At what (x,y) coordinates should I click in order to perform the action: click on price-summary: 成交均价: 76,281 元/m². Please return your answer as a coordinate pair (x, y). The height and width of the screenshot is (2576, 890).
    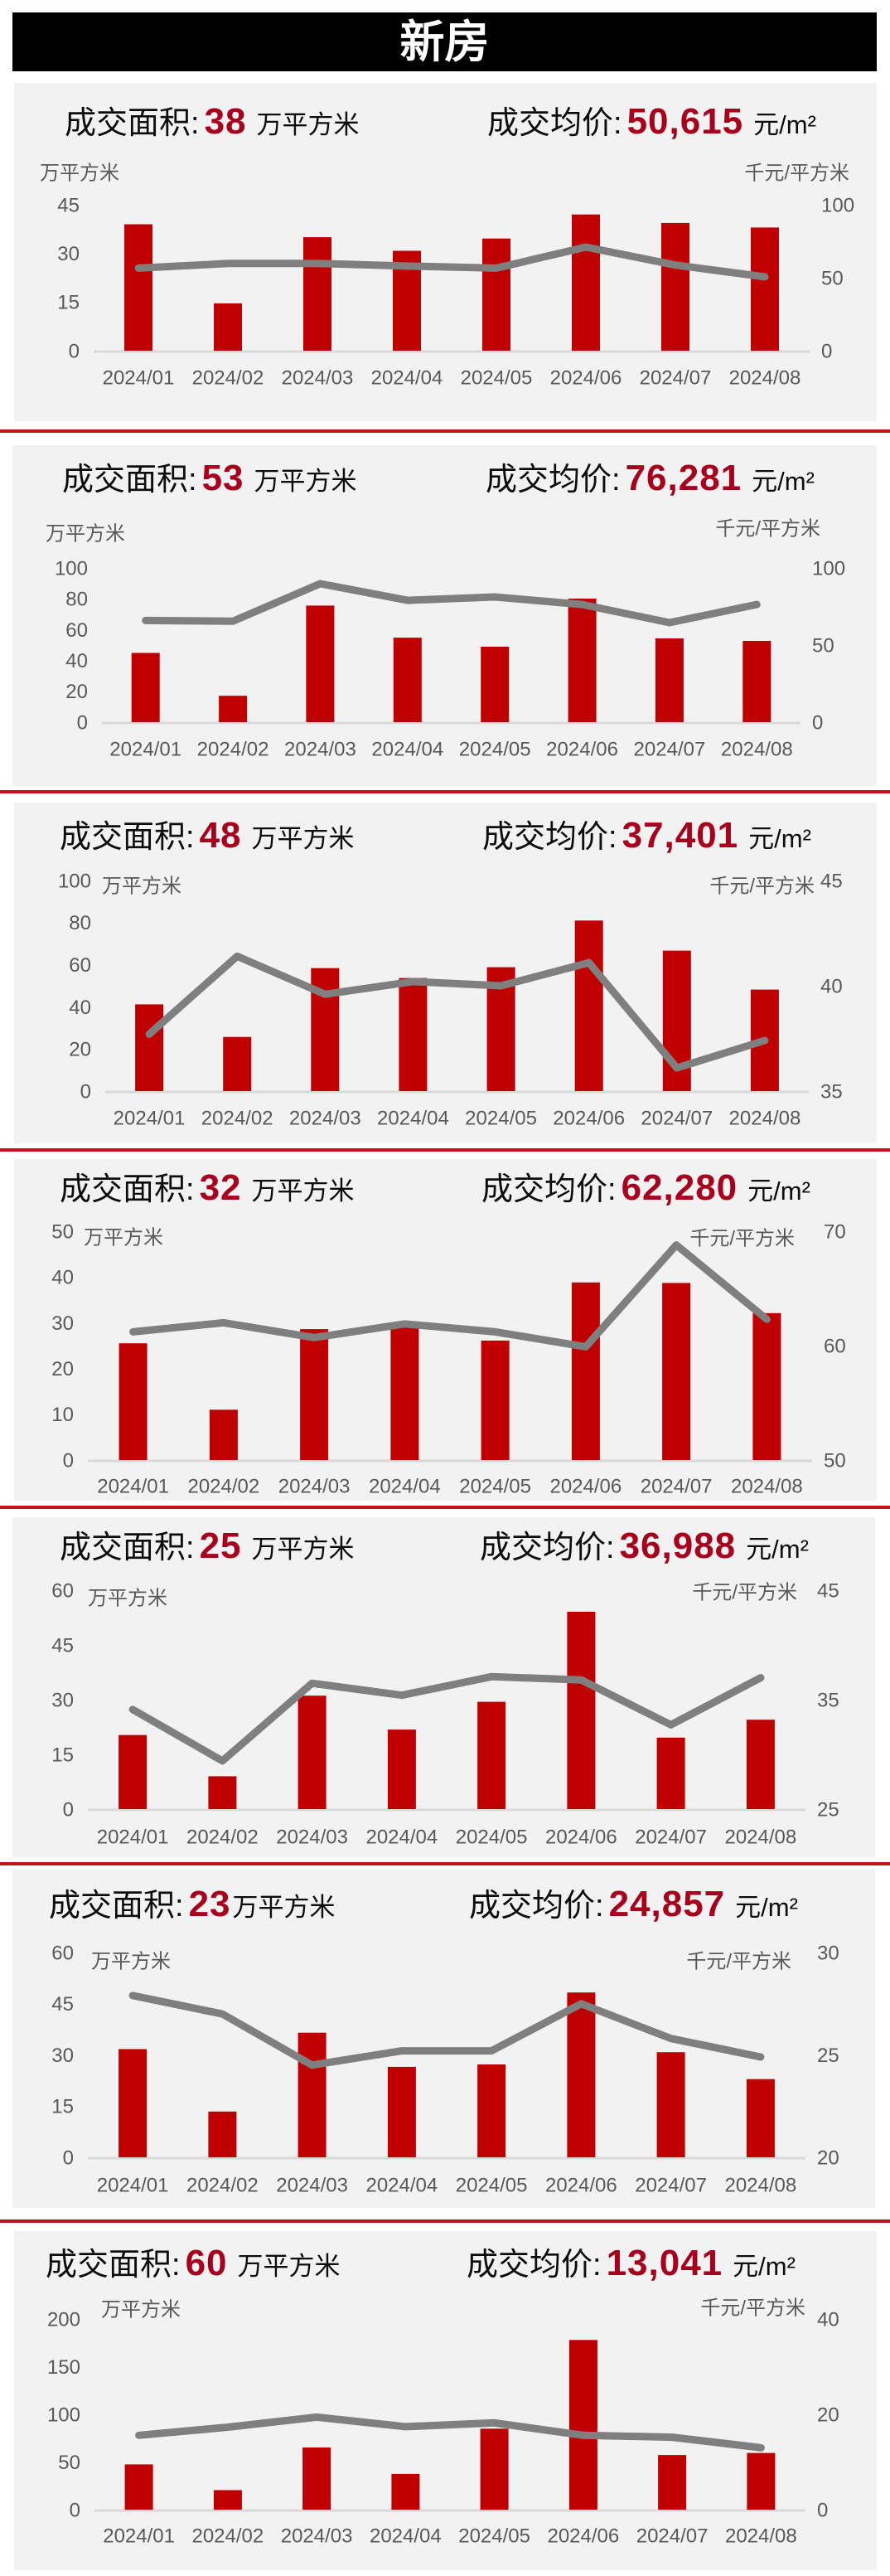
    Looking at the image, I should click on (650, 478).